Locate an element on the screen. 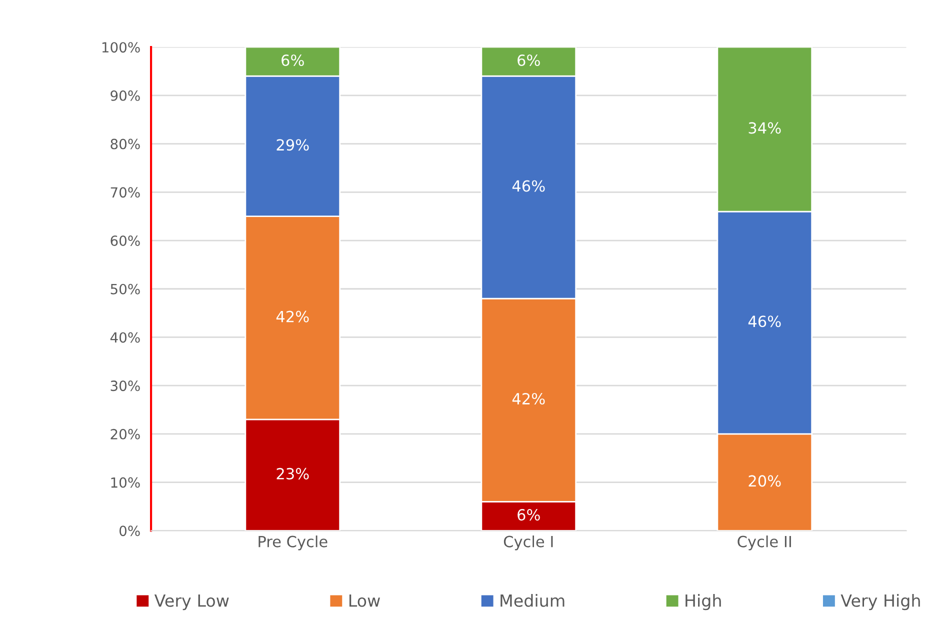 Image resolution: width=944 pixels, height=628 pixels. data-label: 23% is located at coordinates (292, 474).